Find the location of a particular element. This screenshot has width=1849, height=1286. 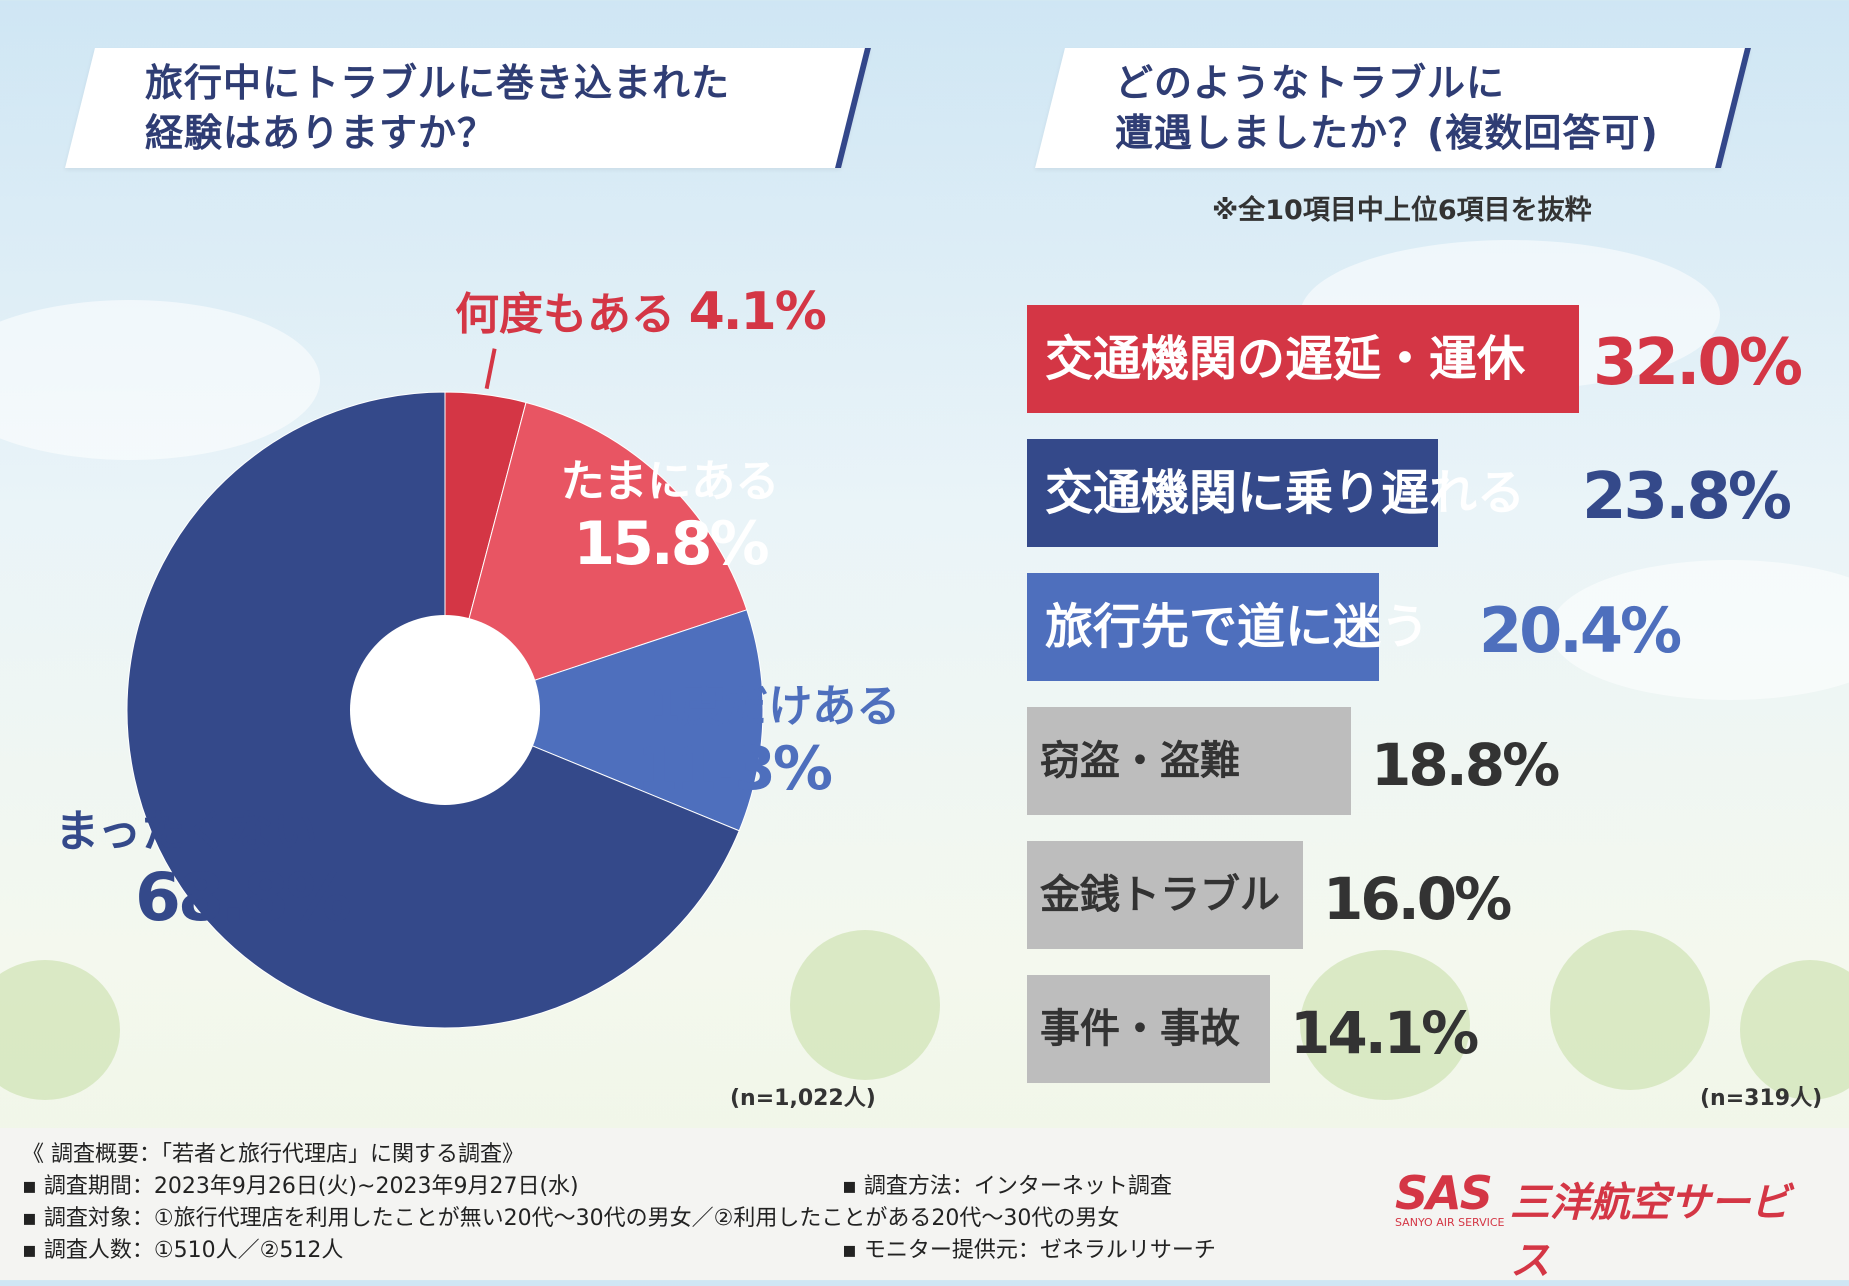

pie-label-never: まったくない 68.8% is located at coordinates (215, 865).